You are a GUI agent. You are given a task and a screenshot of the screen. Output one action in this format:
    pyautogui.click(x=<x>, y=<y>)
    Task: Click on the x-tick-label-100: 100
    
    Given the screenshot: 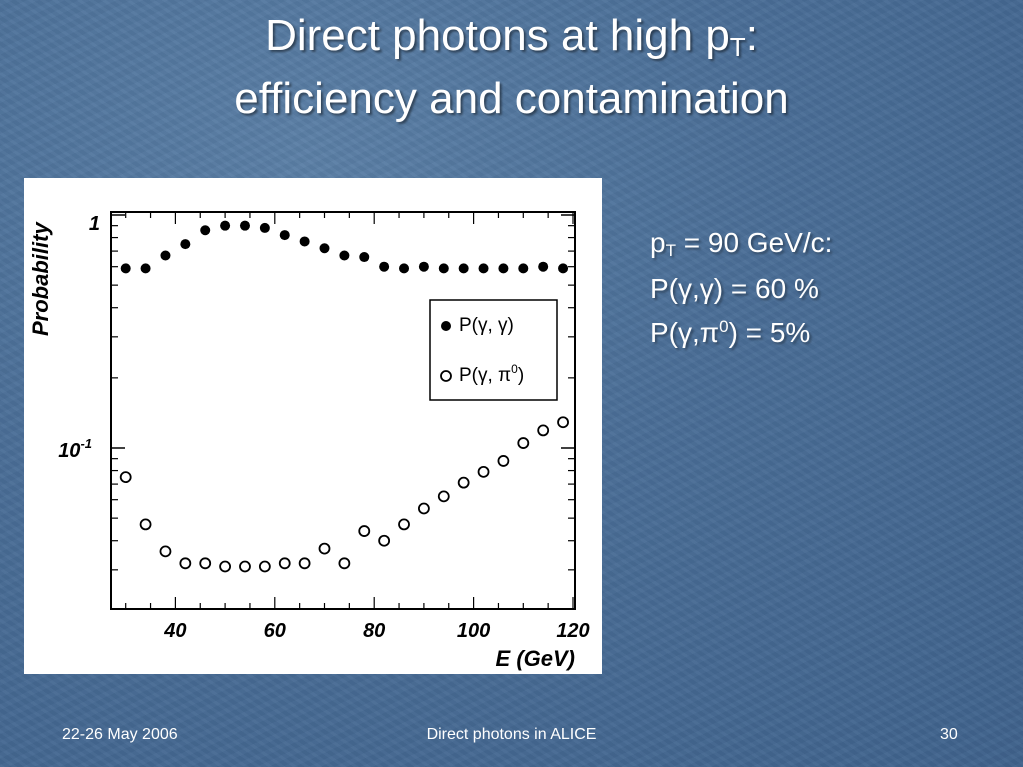 What is the action you would take?
    pyautogui.click(x=473, y=631)
    